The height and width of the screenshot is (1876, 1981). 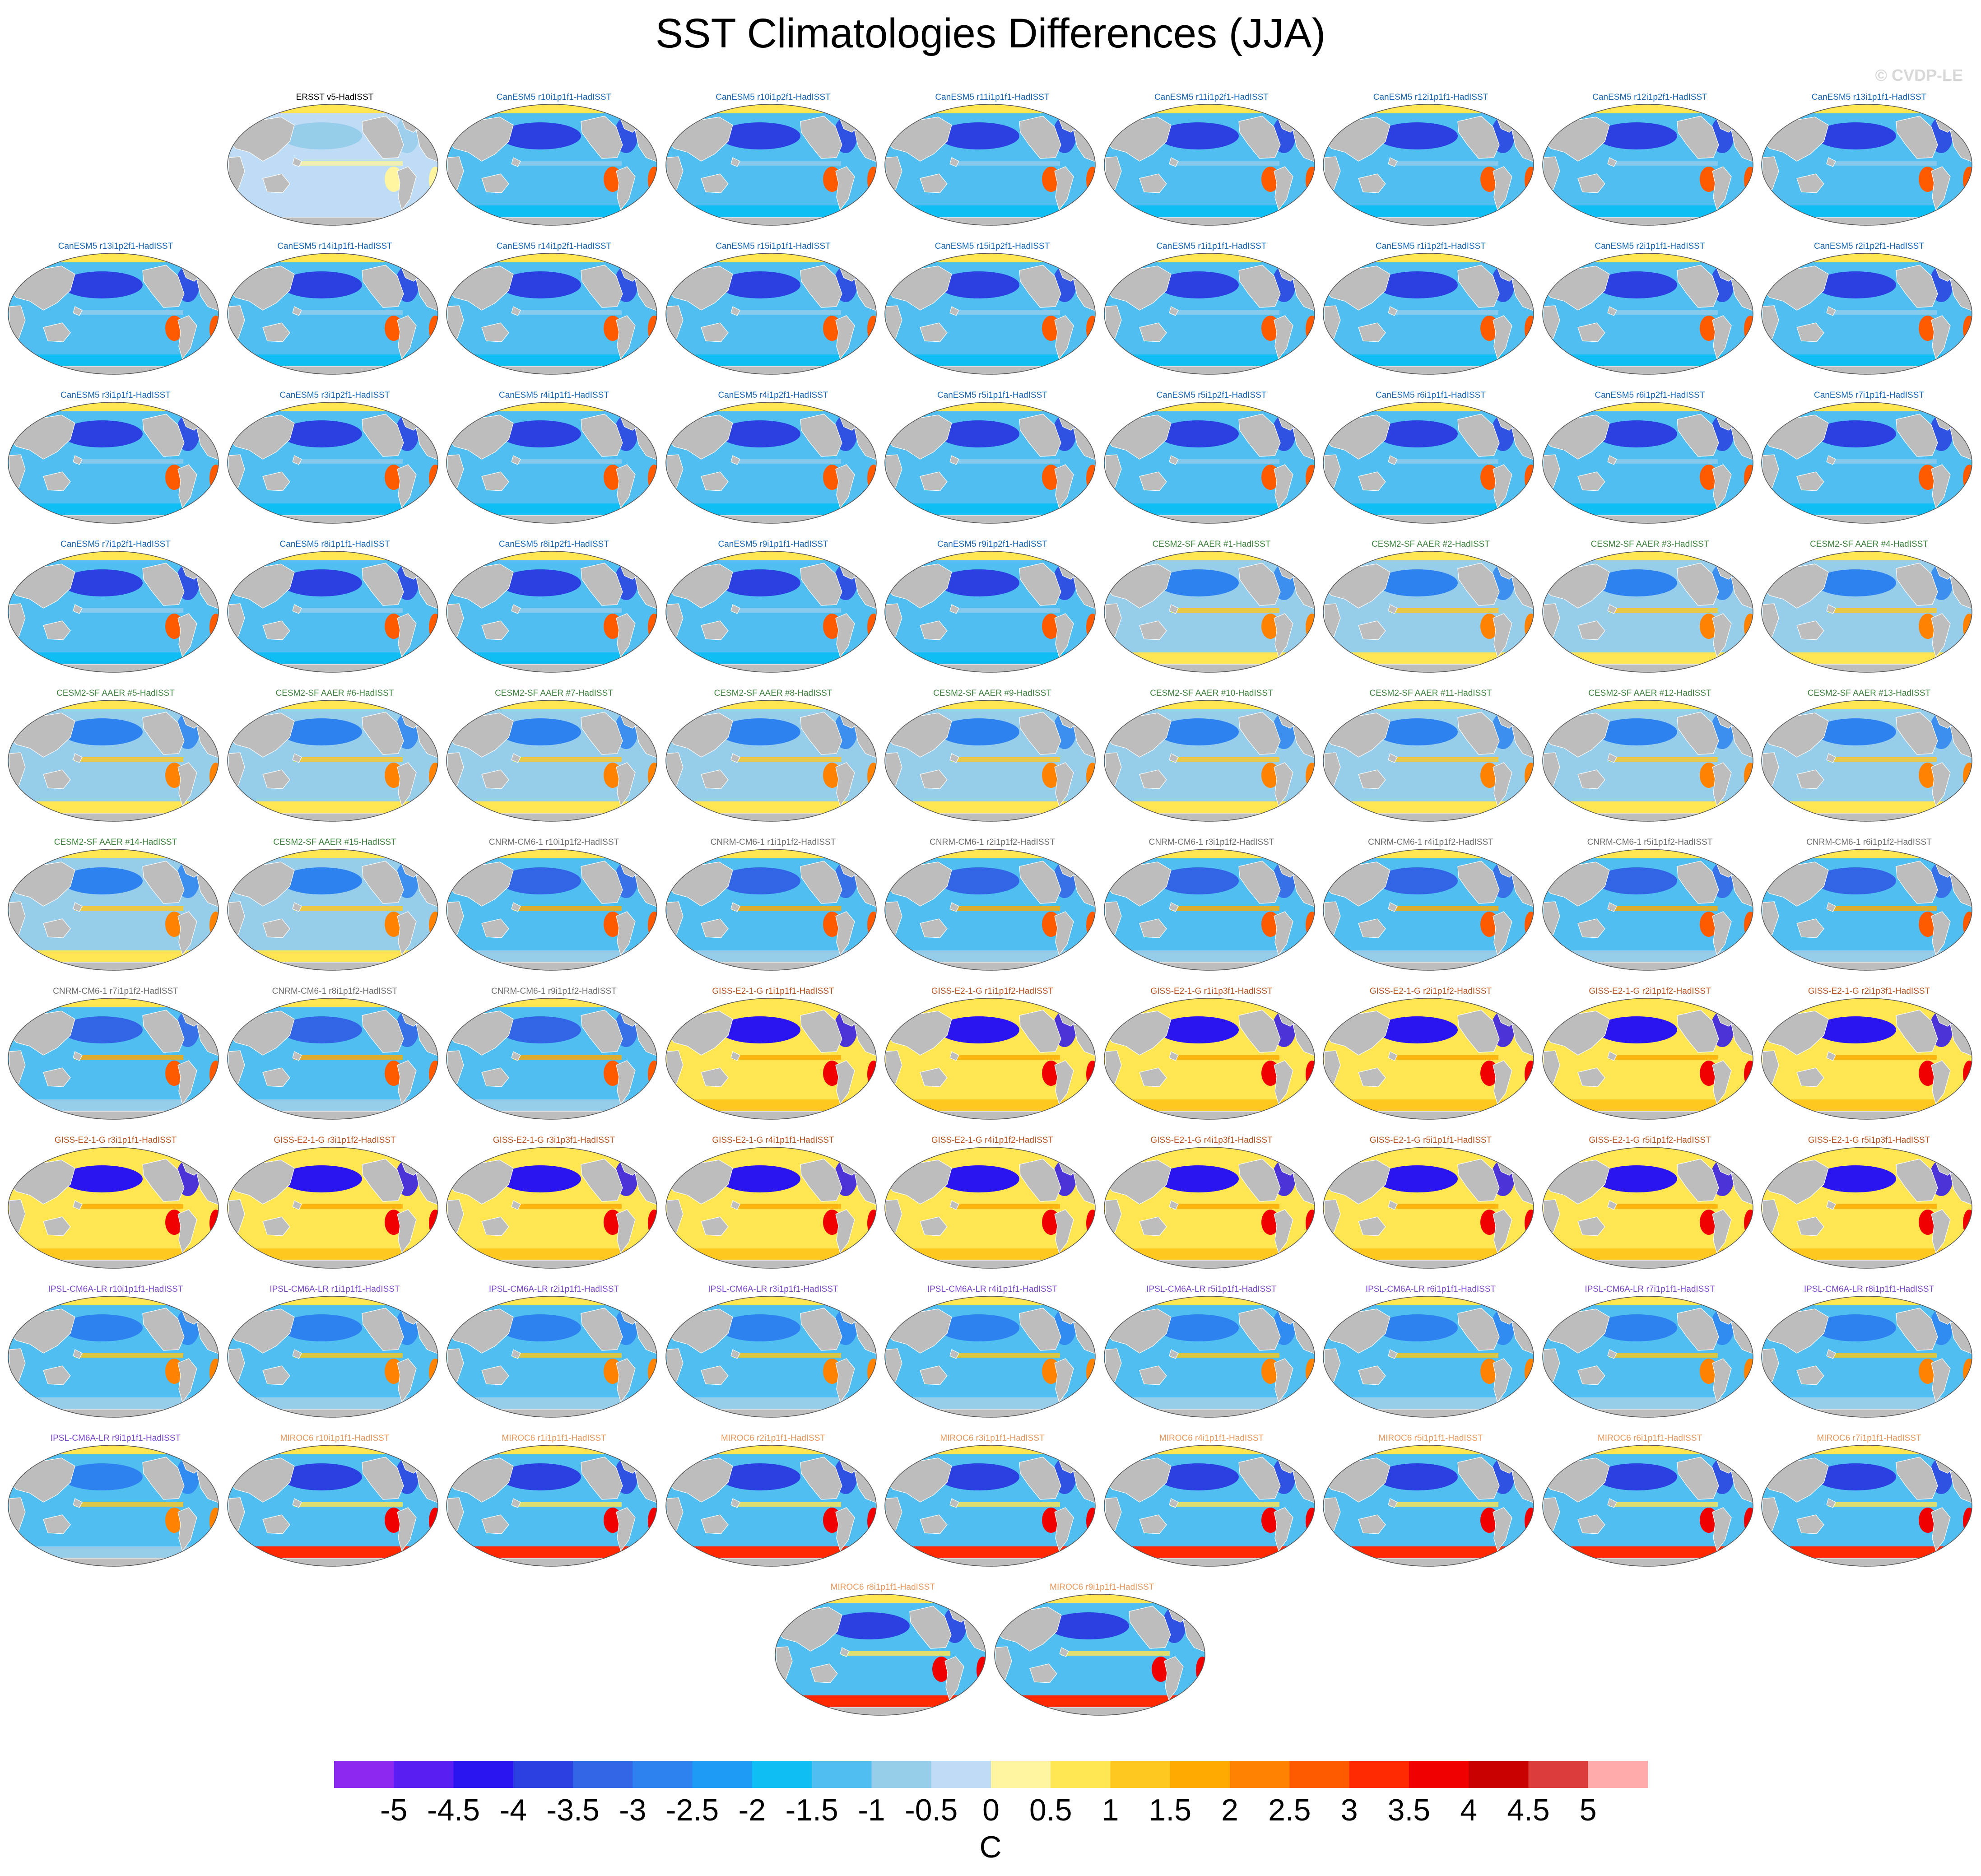 What do you see at coordinates (1869, 756) in the screenshot?
I see `map-panel: CESM2-SF AAER #13-HadISST` at bounding box center [1869, 756].